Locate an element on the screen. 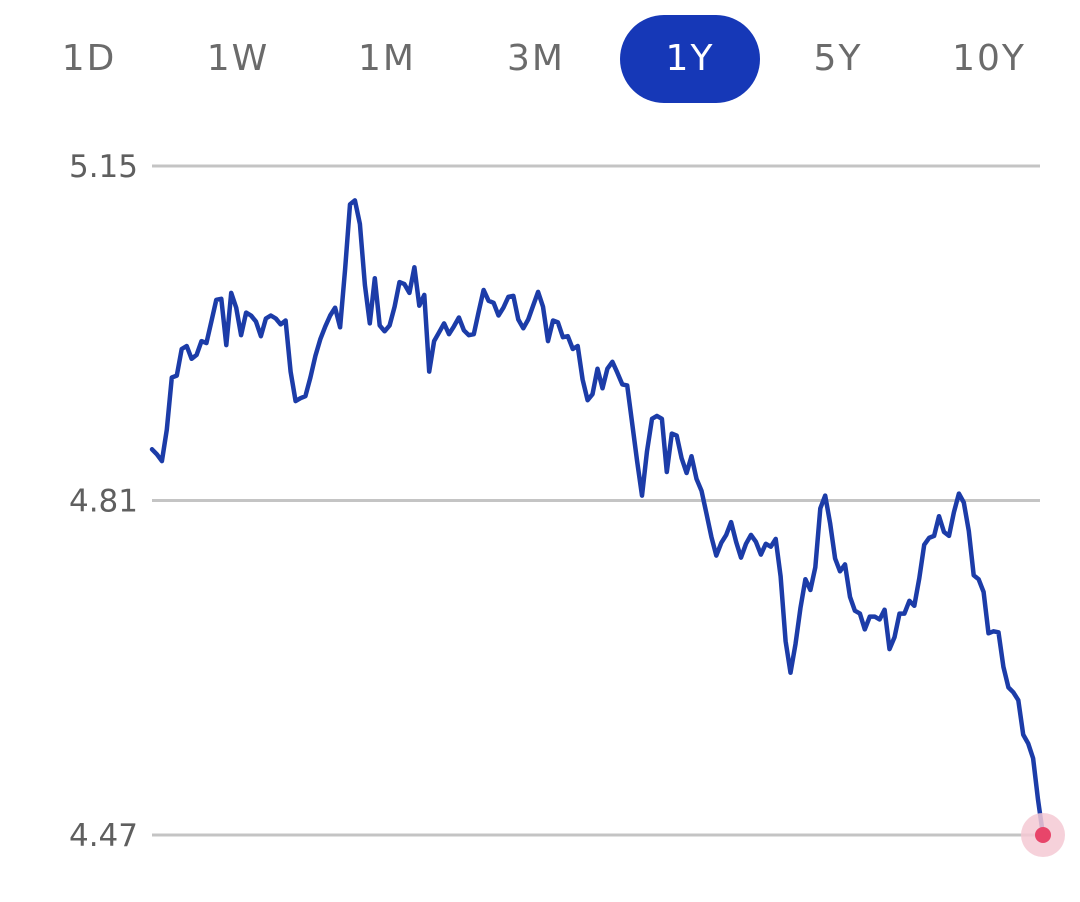  tab-1y: 1Y is located at coordinates (690, 59).